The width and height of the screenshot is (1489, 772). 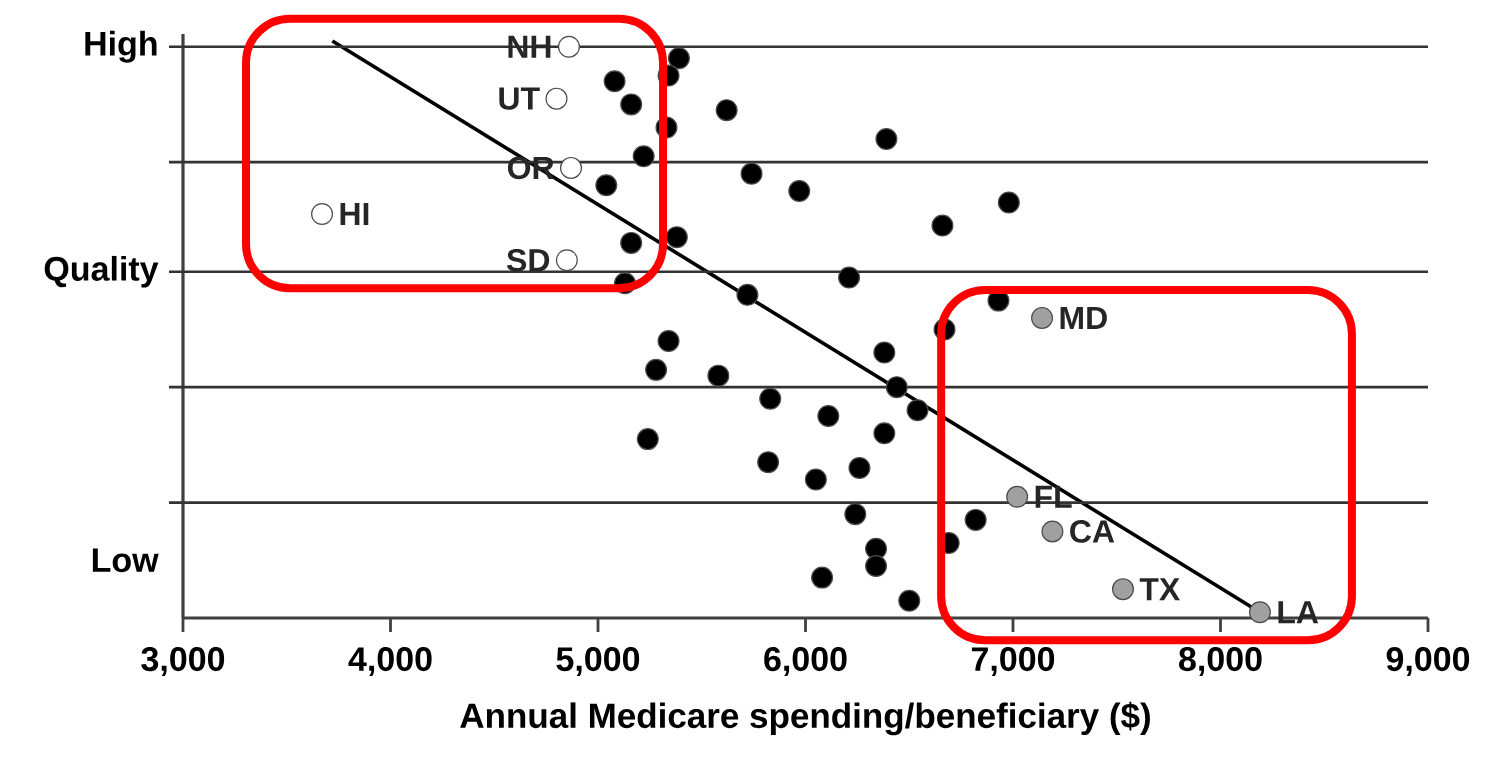 I want to click on annotation: SD, so click(x=528, y=260).